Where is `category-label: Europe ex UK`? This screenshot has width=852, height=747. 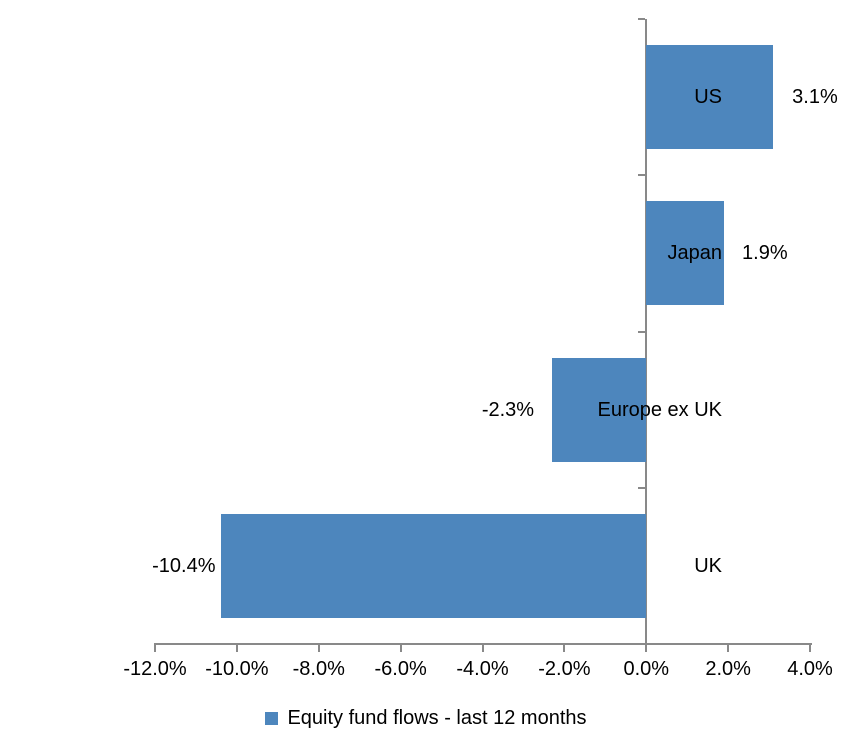
category-label: Europe ex UK is located at coordinates (659, 409).